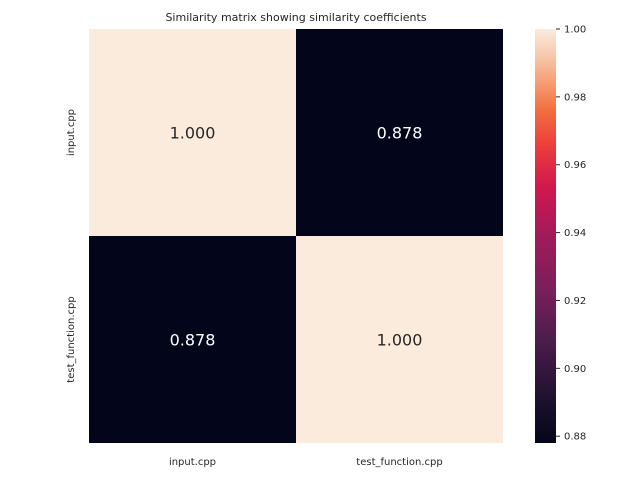 The width and height of the screenshot is (640, 480). I want to click on heatmap-cell-r1-c0, so click(192, 339).